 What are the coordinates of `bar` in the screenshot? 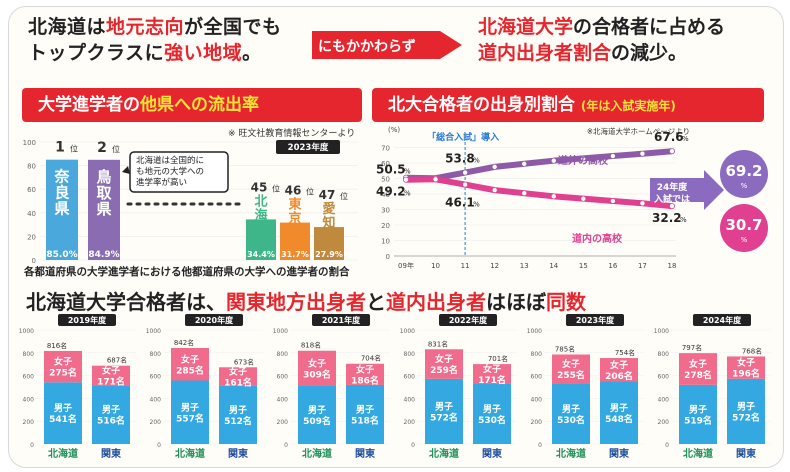 It's located at (295, 241).